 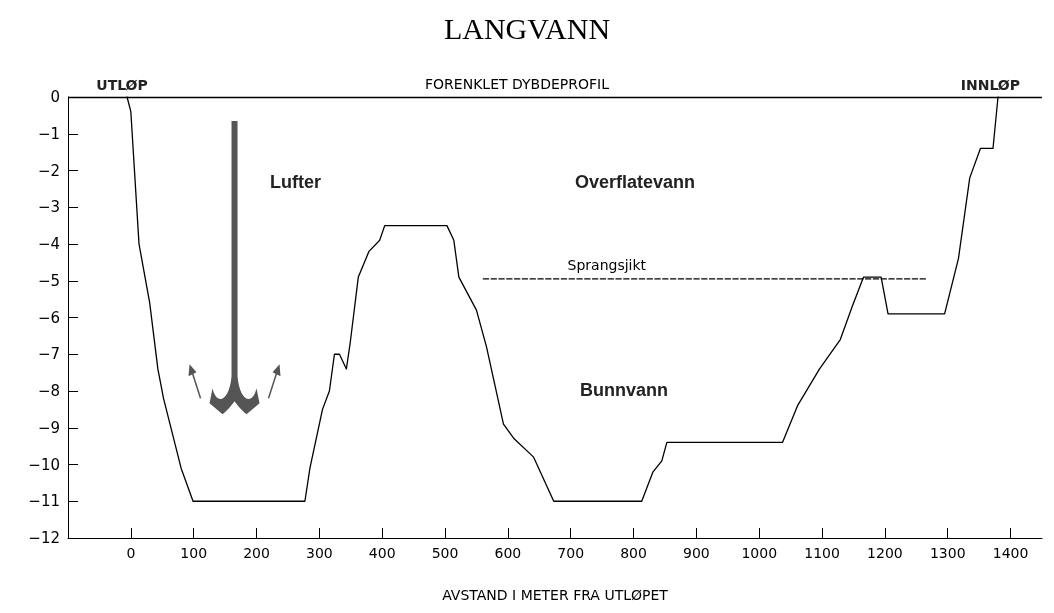 I want to click on x-tick-label: 1100, so click(x=822, y=553).